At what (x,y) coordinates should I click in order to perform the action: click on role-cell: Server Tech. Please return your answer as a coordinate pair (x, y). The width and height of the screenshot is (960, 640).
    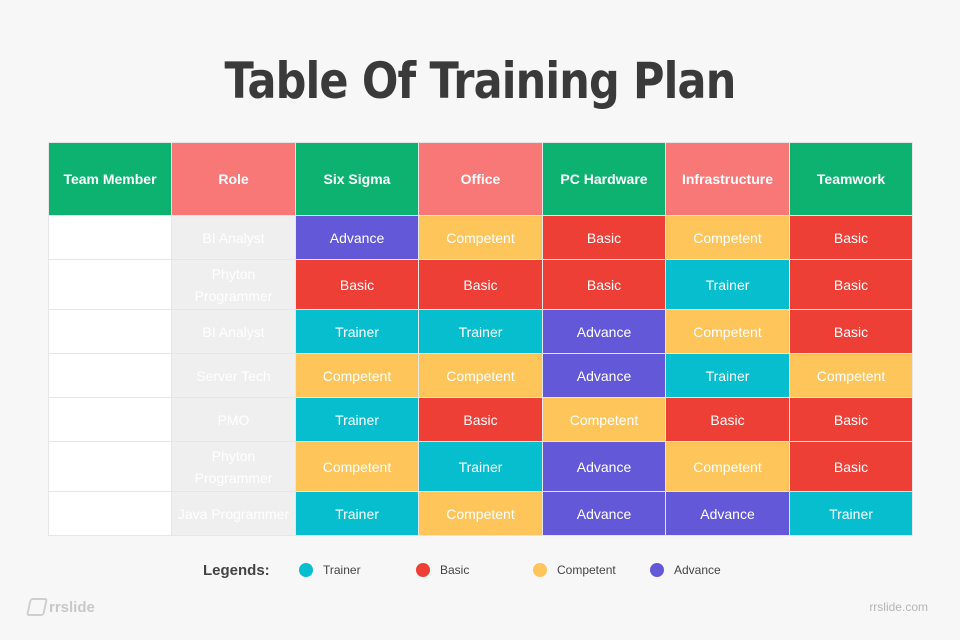
    Looking at the image, I should click on (233, 375).